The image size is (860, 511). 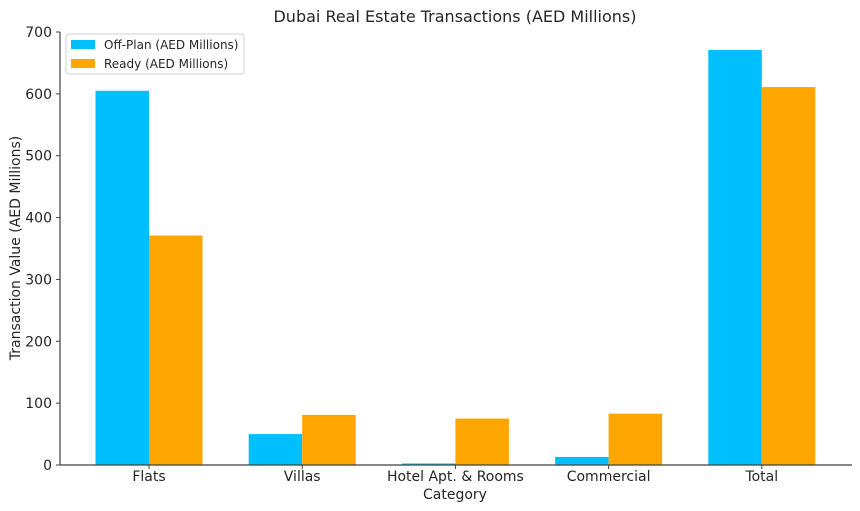 What do you see at coordinates (166, 64) in the screenshot?
I see `legend-label-ready: Ready (AED Millions)` at bounding box center [166, 64].